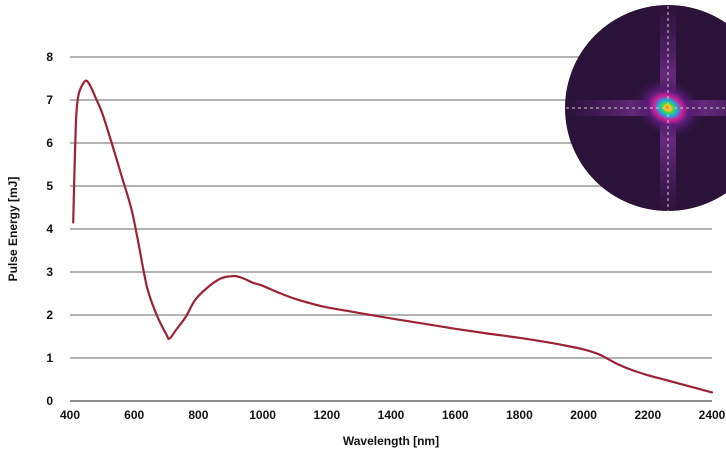 The height and width of the screenshot is (455, 726). I want to click on x-tick-label: 600, so click(134, 415).